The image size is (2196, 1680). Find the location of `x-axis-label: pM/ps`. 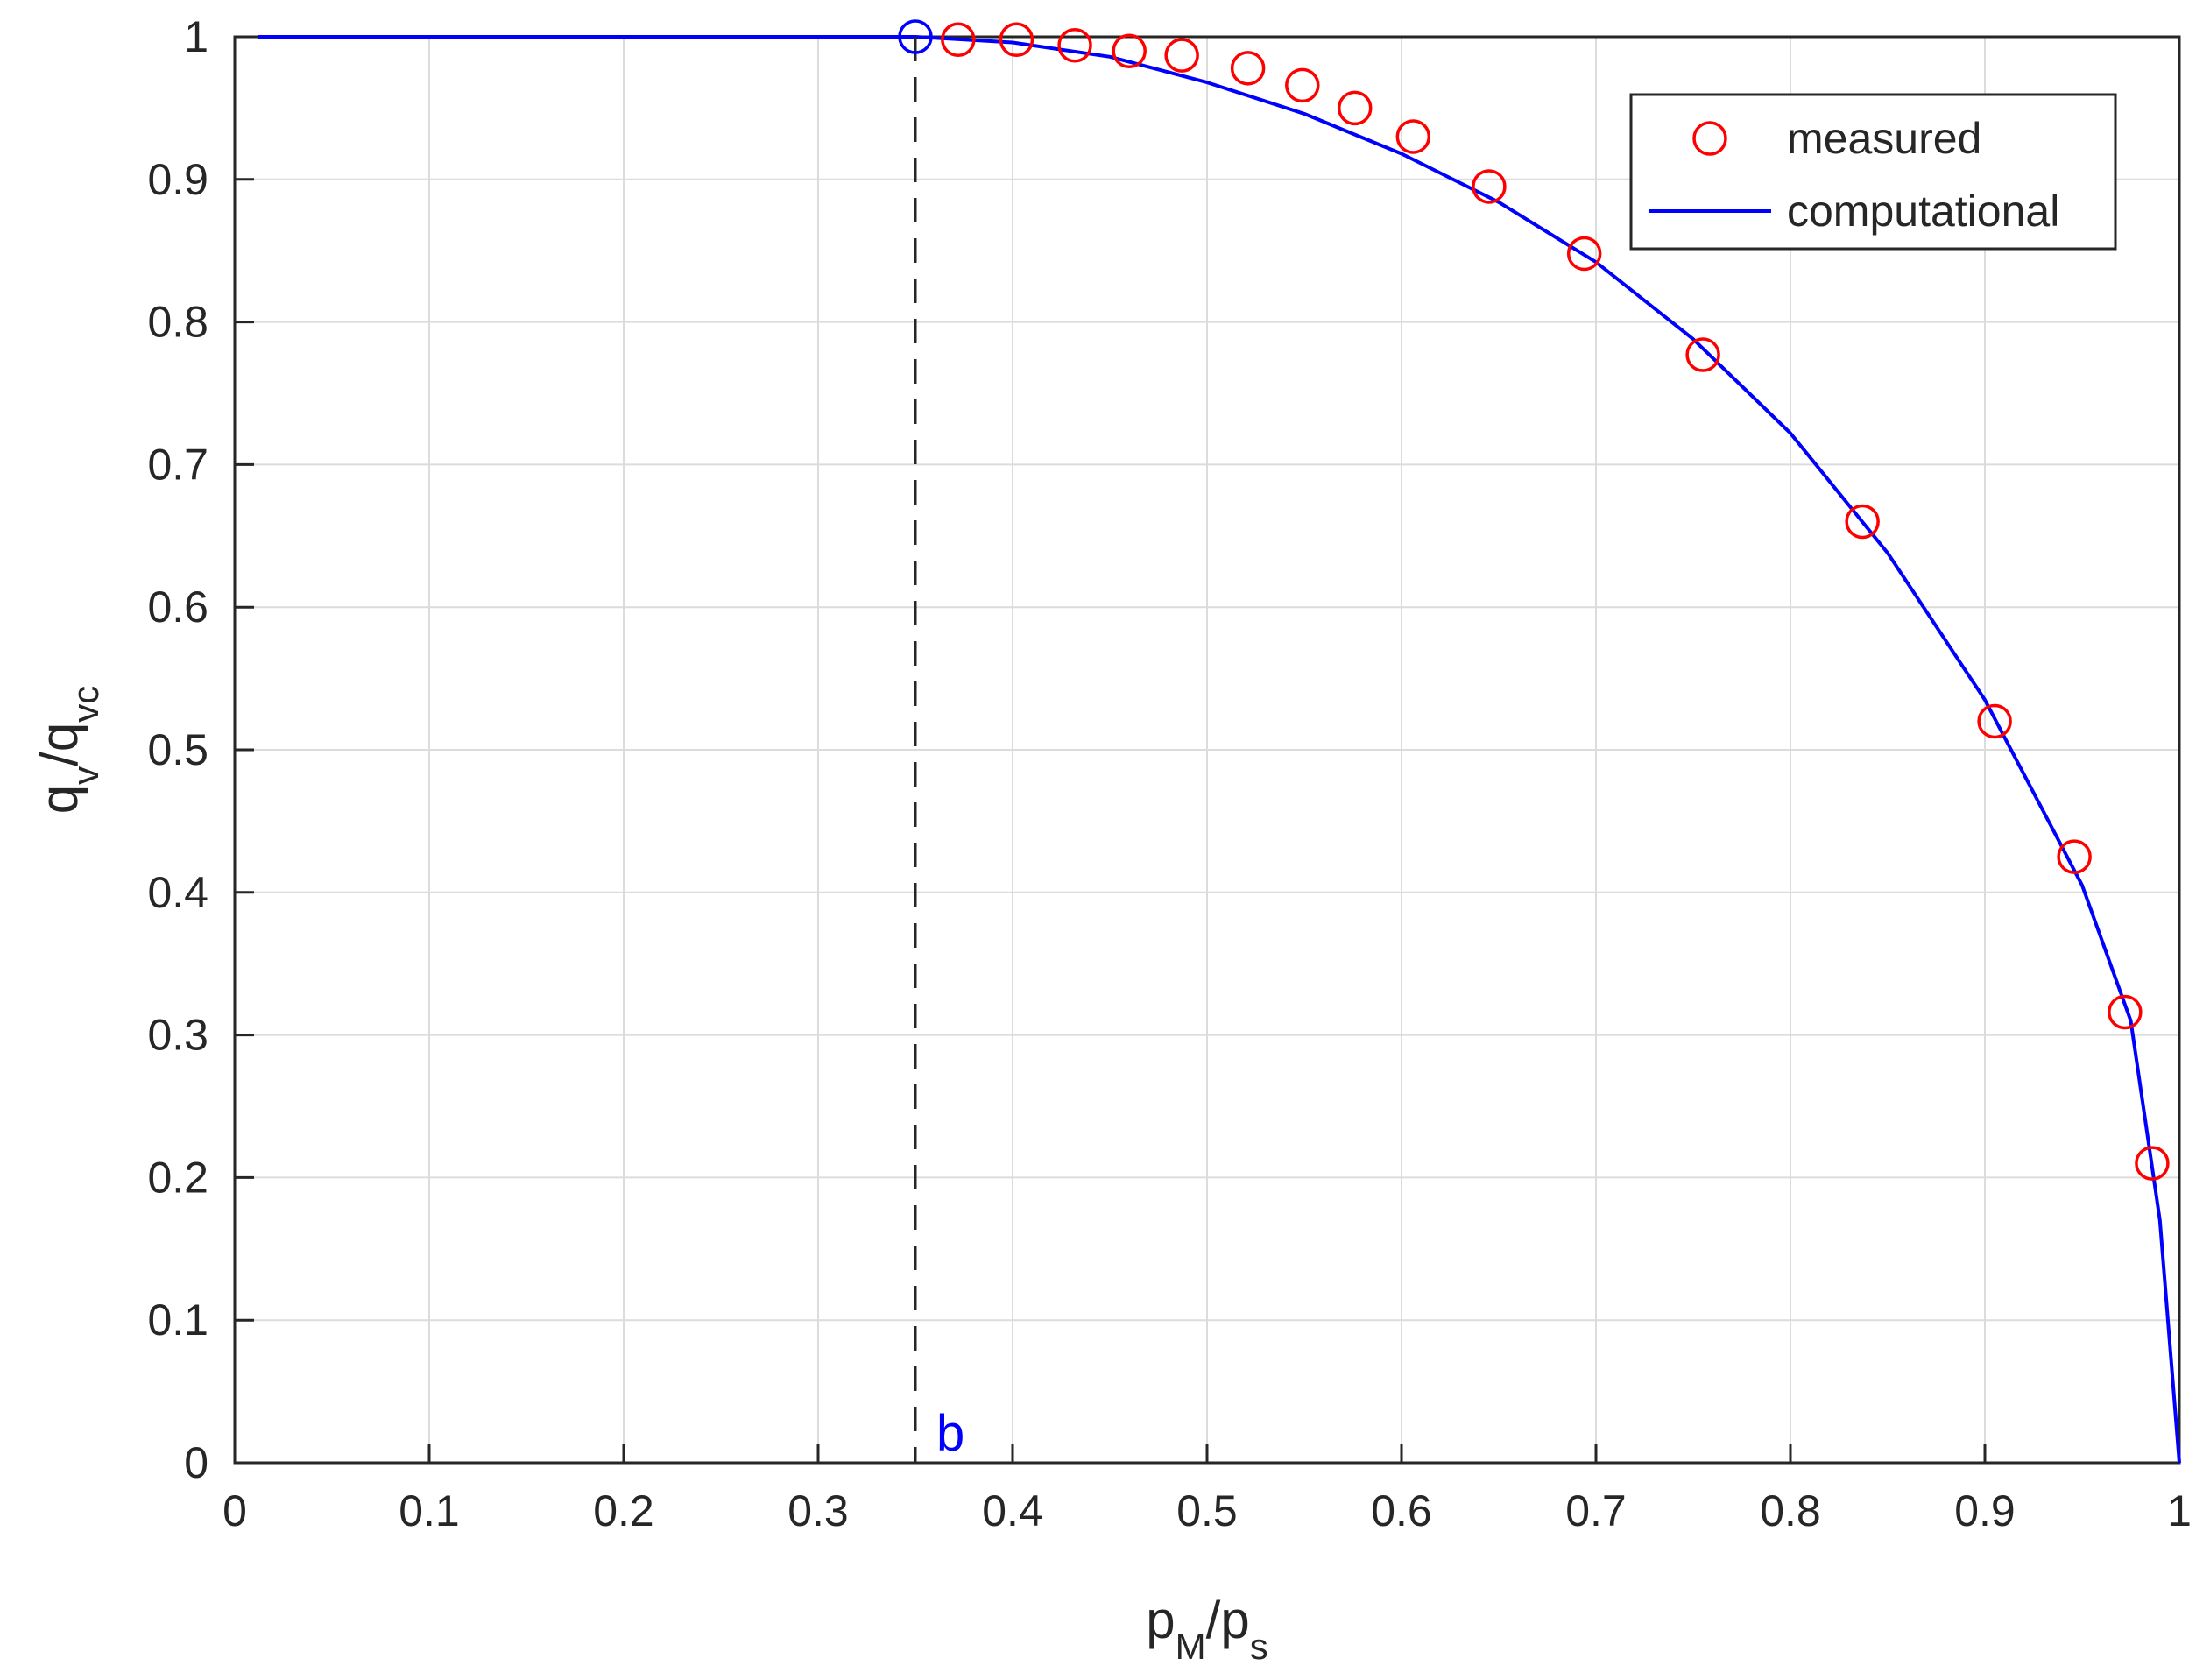

x-axis-label: pM/ps is located at coordinates (1206, 1629).